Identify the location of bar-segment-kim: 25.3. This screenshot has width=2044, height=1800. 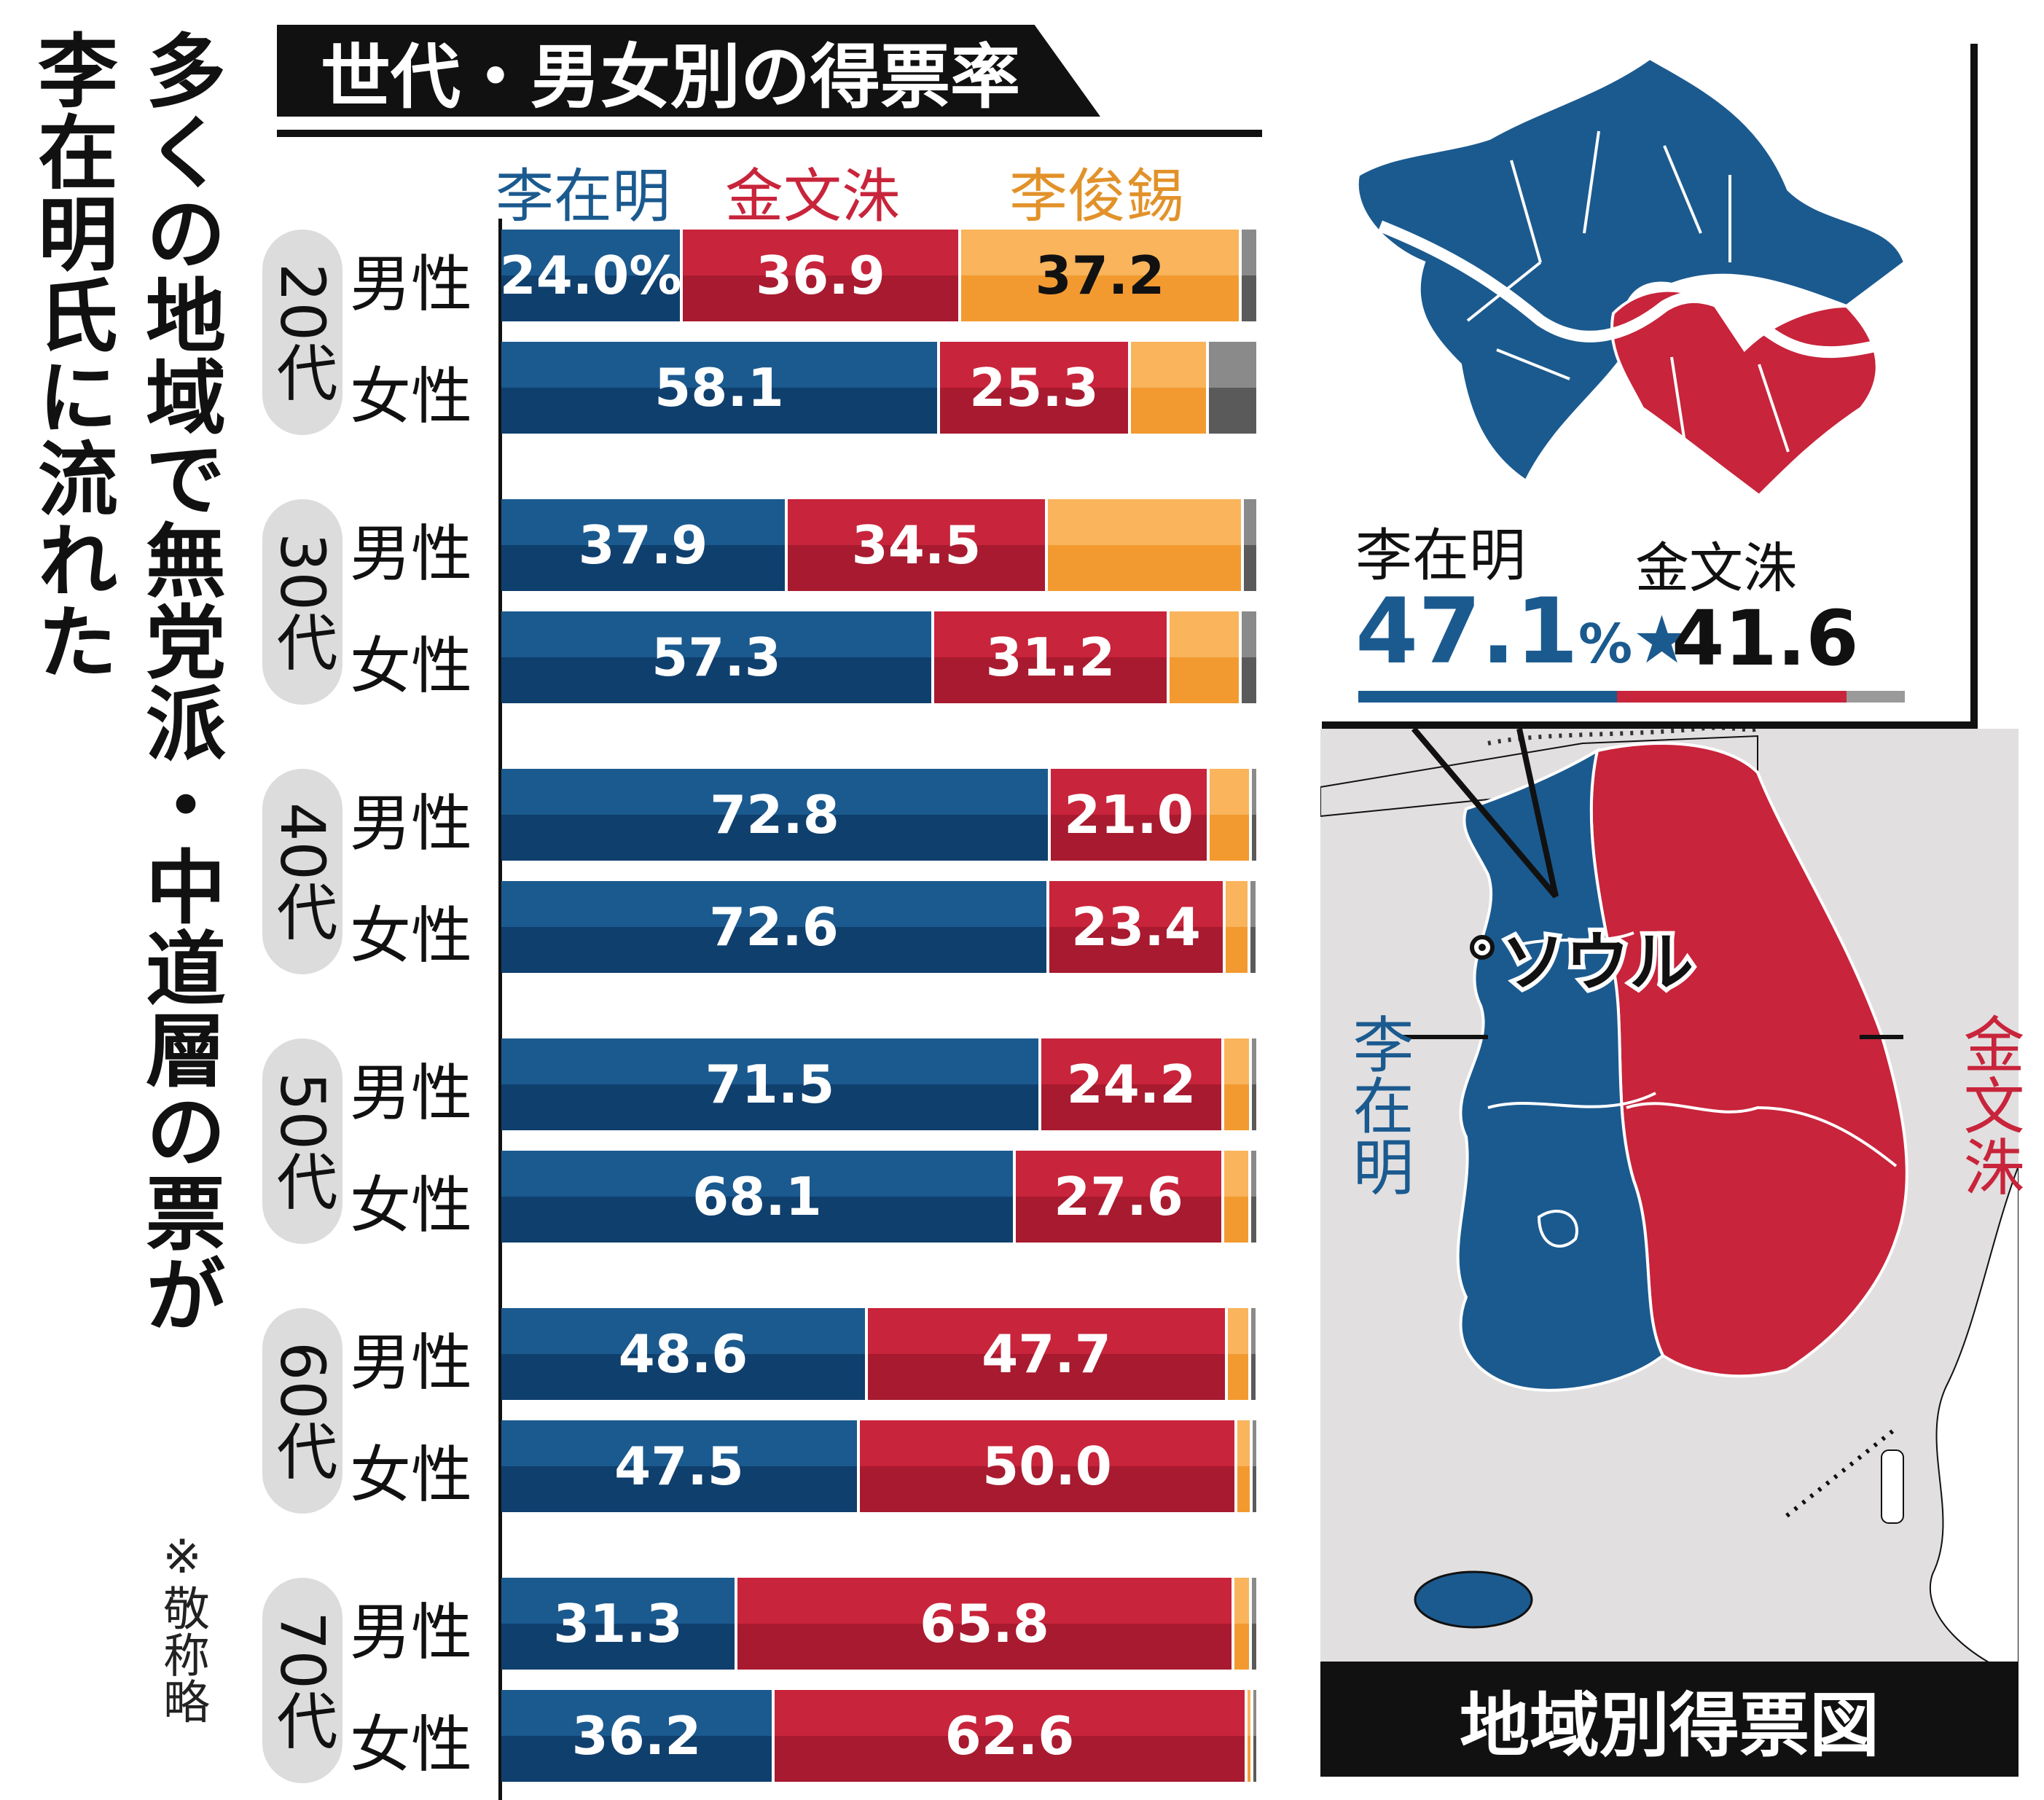
(1036, 388).